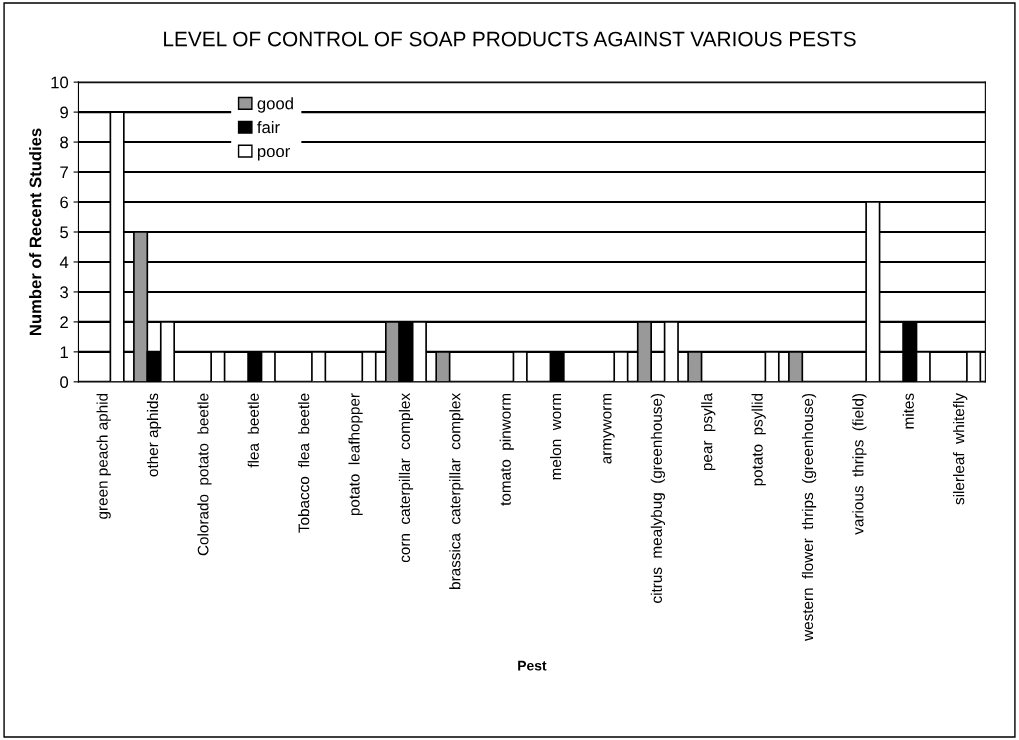  I want to click on x-tick-label: Colorado potato beetle, so click(204, 474).